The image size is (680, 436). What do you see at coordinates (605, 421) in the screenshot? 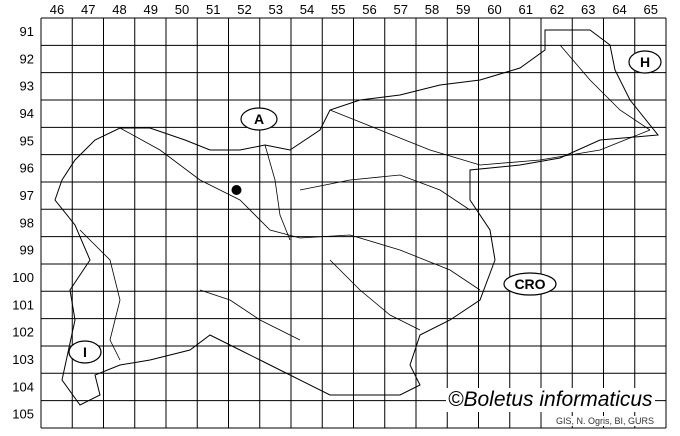
I see `source-text: GIS, N. Ogris, BI, GURS` at bounding box center [605, 421].